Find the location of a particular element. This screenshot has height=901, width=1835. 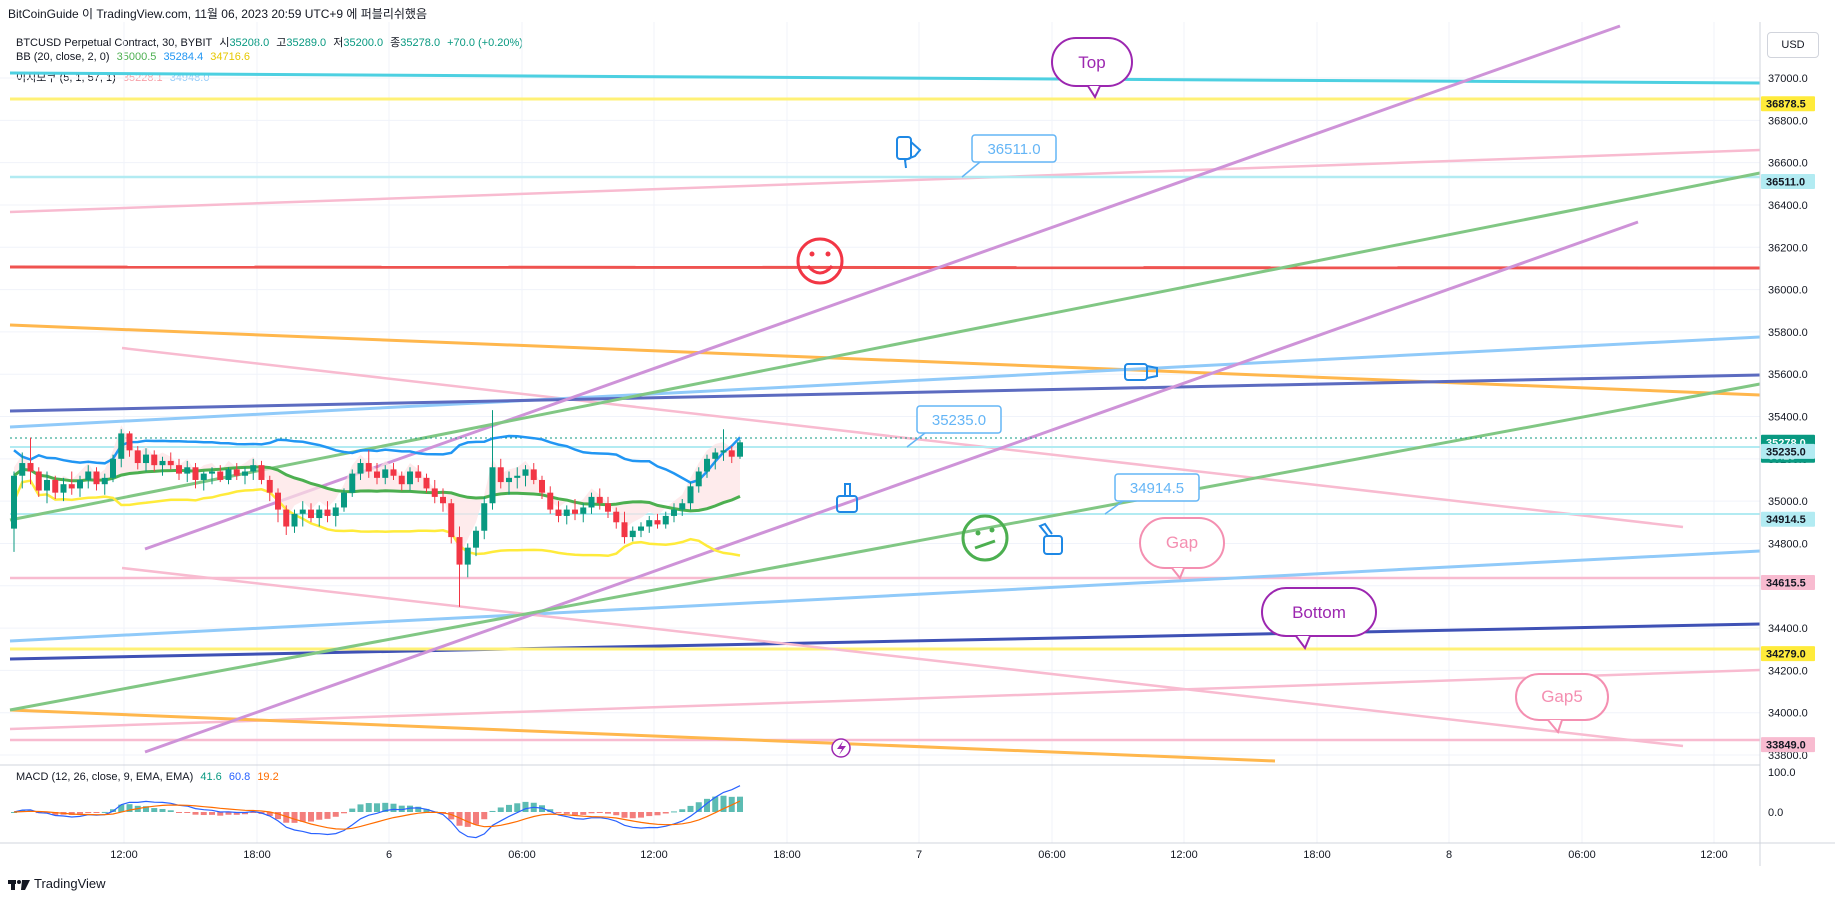

callout-gap5: Gap5 is located at coordinates (1562, 704).